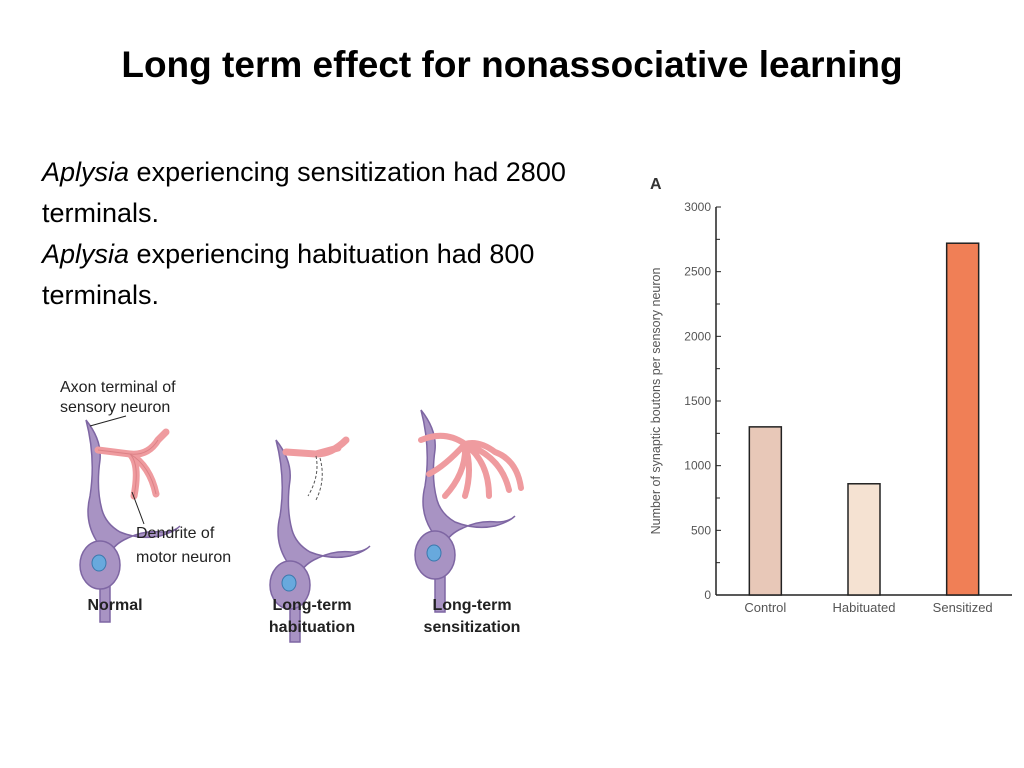 This screenshot has width=1024, height=768. I want to click on neuron-habituation, so click(320, 539).